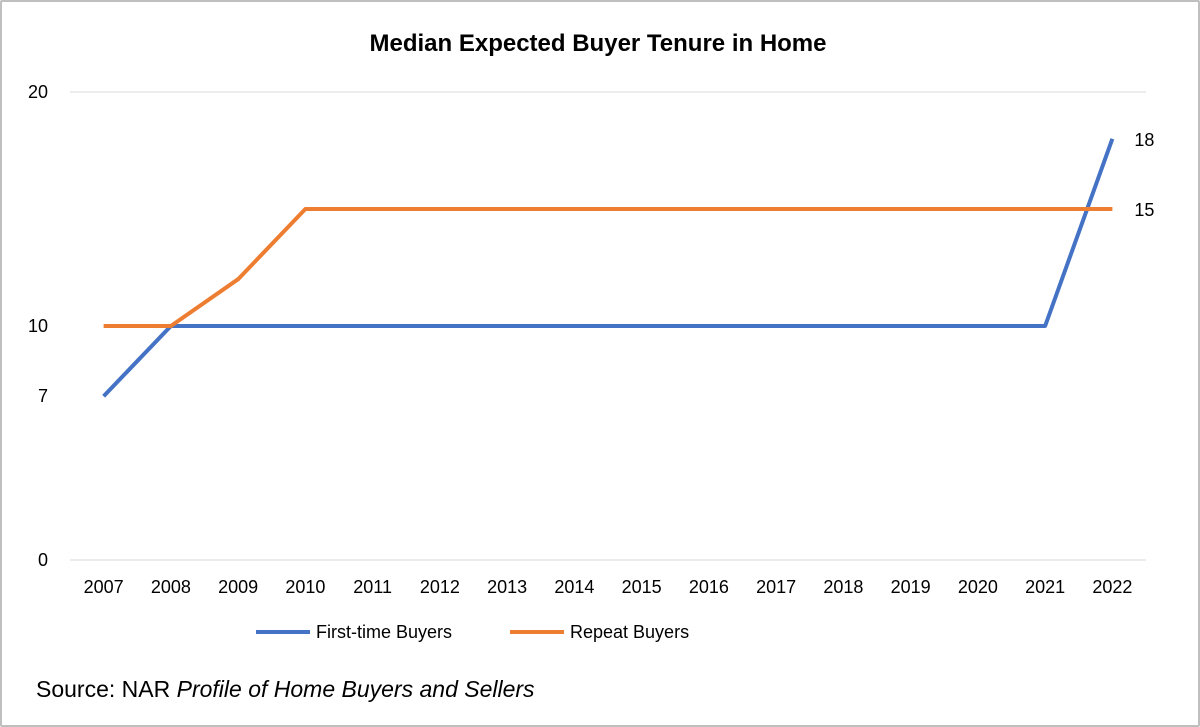 Image resolution: width=1200 pixels, height=727 pixels. Describe the element at coordinates (372, 587) in the screenshot. I see `x-tick-label: 2011` at that location.